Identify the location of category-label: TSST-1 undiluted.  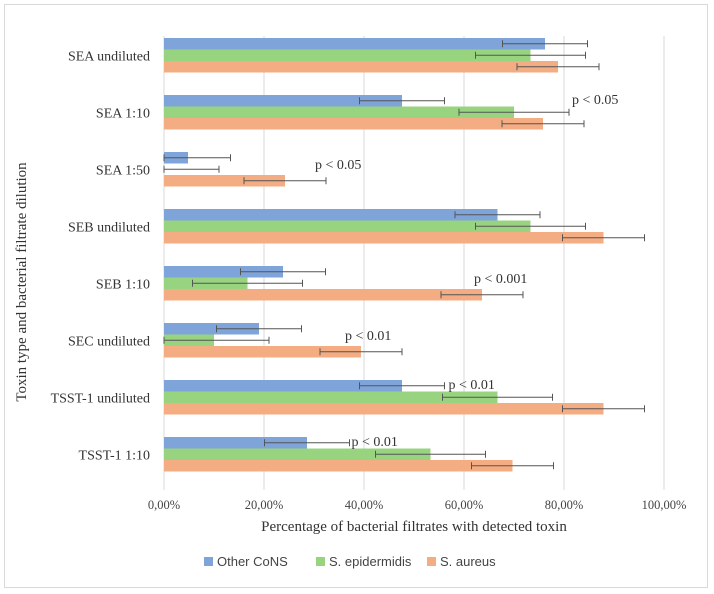
(100, 398).